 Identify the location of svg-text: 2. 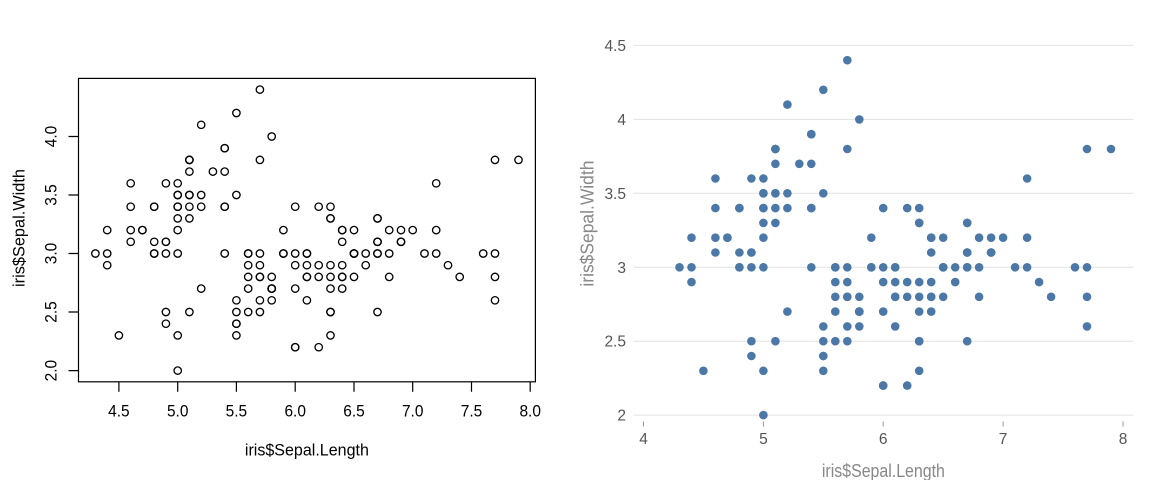
(621, 416).